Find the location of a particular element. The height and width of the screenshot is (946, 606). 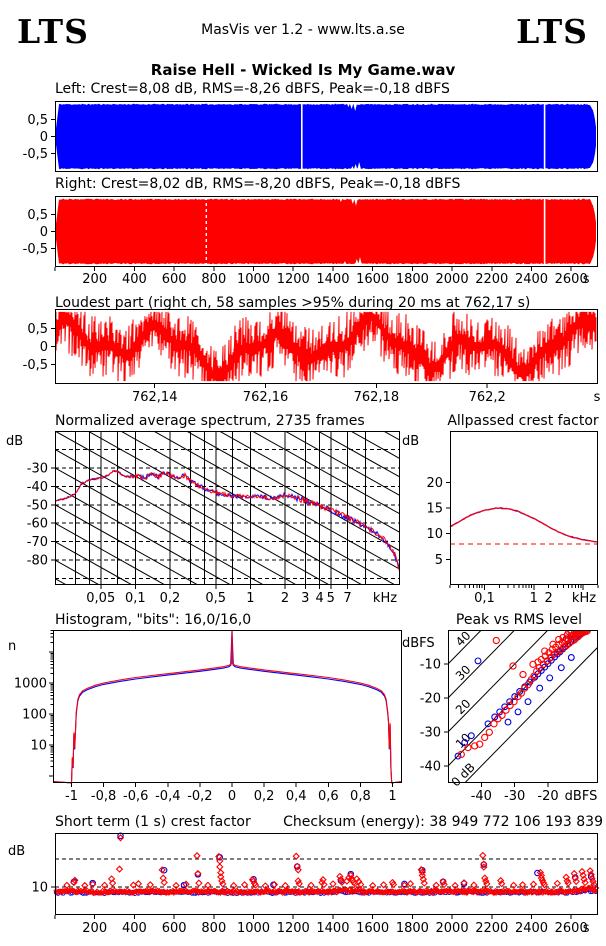

tick-label: 1200 is located at coordinates (293, 928).